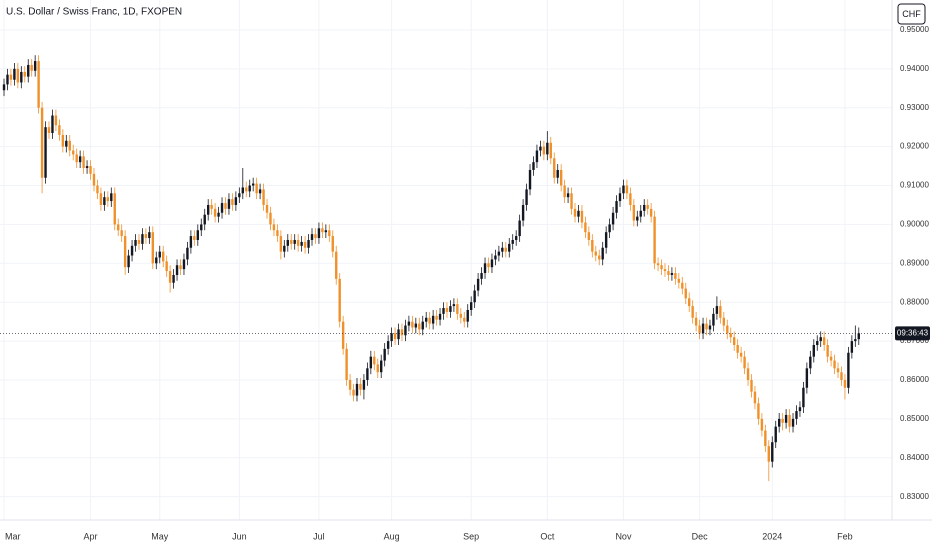 Image resolution: width=932 pixels, height=550 pixels. I want to click on y-tick-label: 0.87000, so click(914, 340).